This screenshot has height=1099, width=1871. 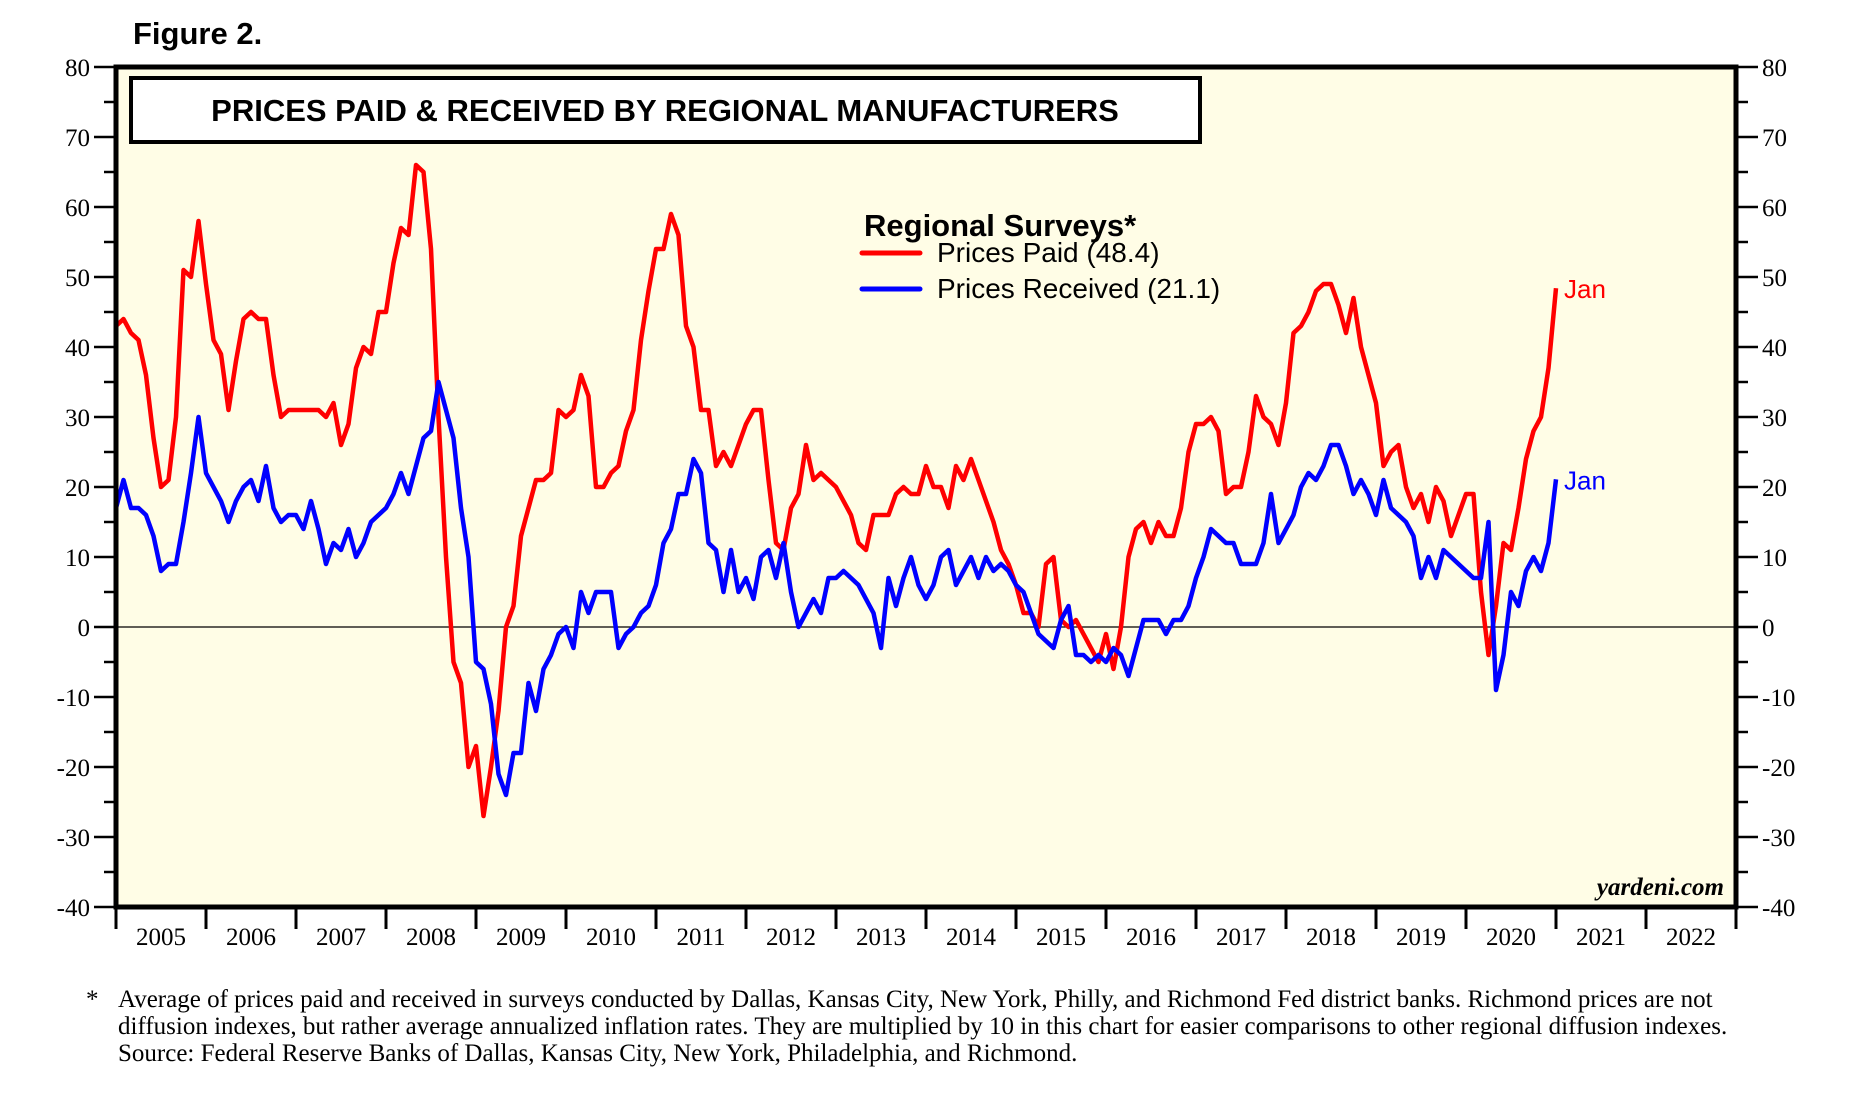 I want to click on legend-label-prices-received: Prices Received (21.1), so click(x=1078, y=288).